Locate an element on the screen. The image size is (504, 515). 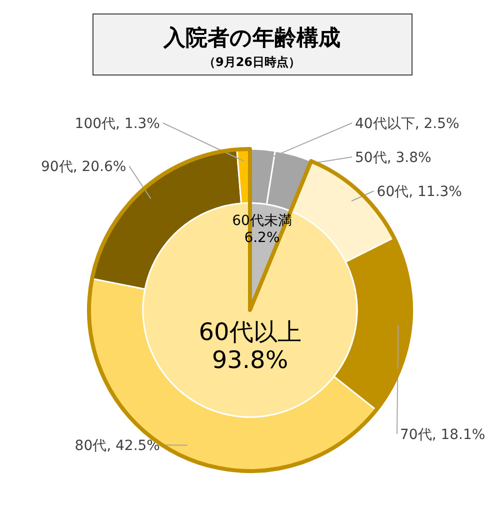
slice-label: 90代, 20.6% is located at coordinates (83, 167).